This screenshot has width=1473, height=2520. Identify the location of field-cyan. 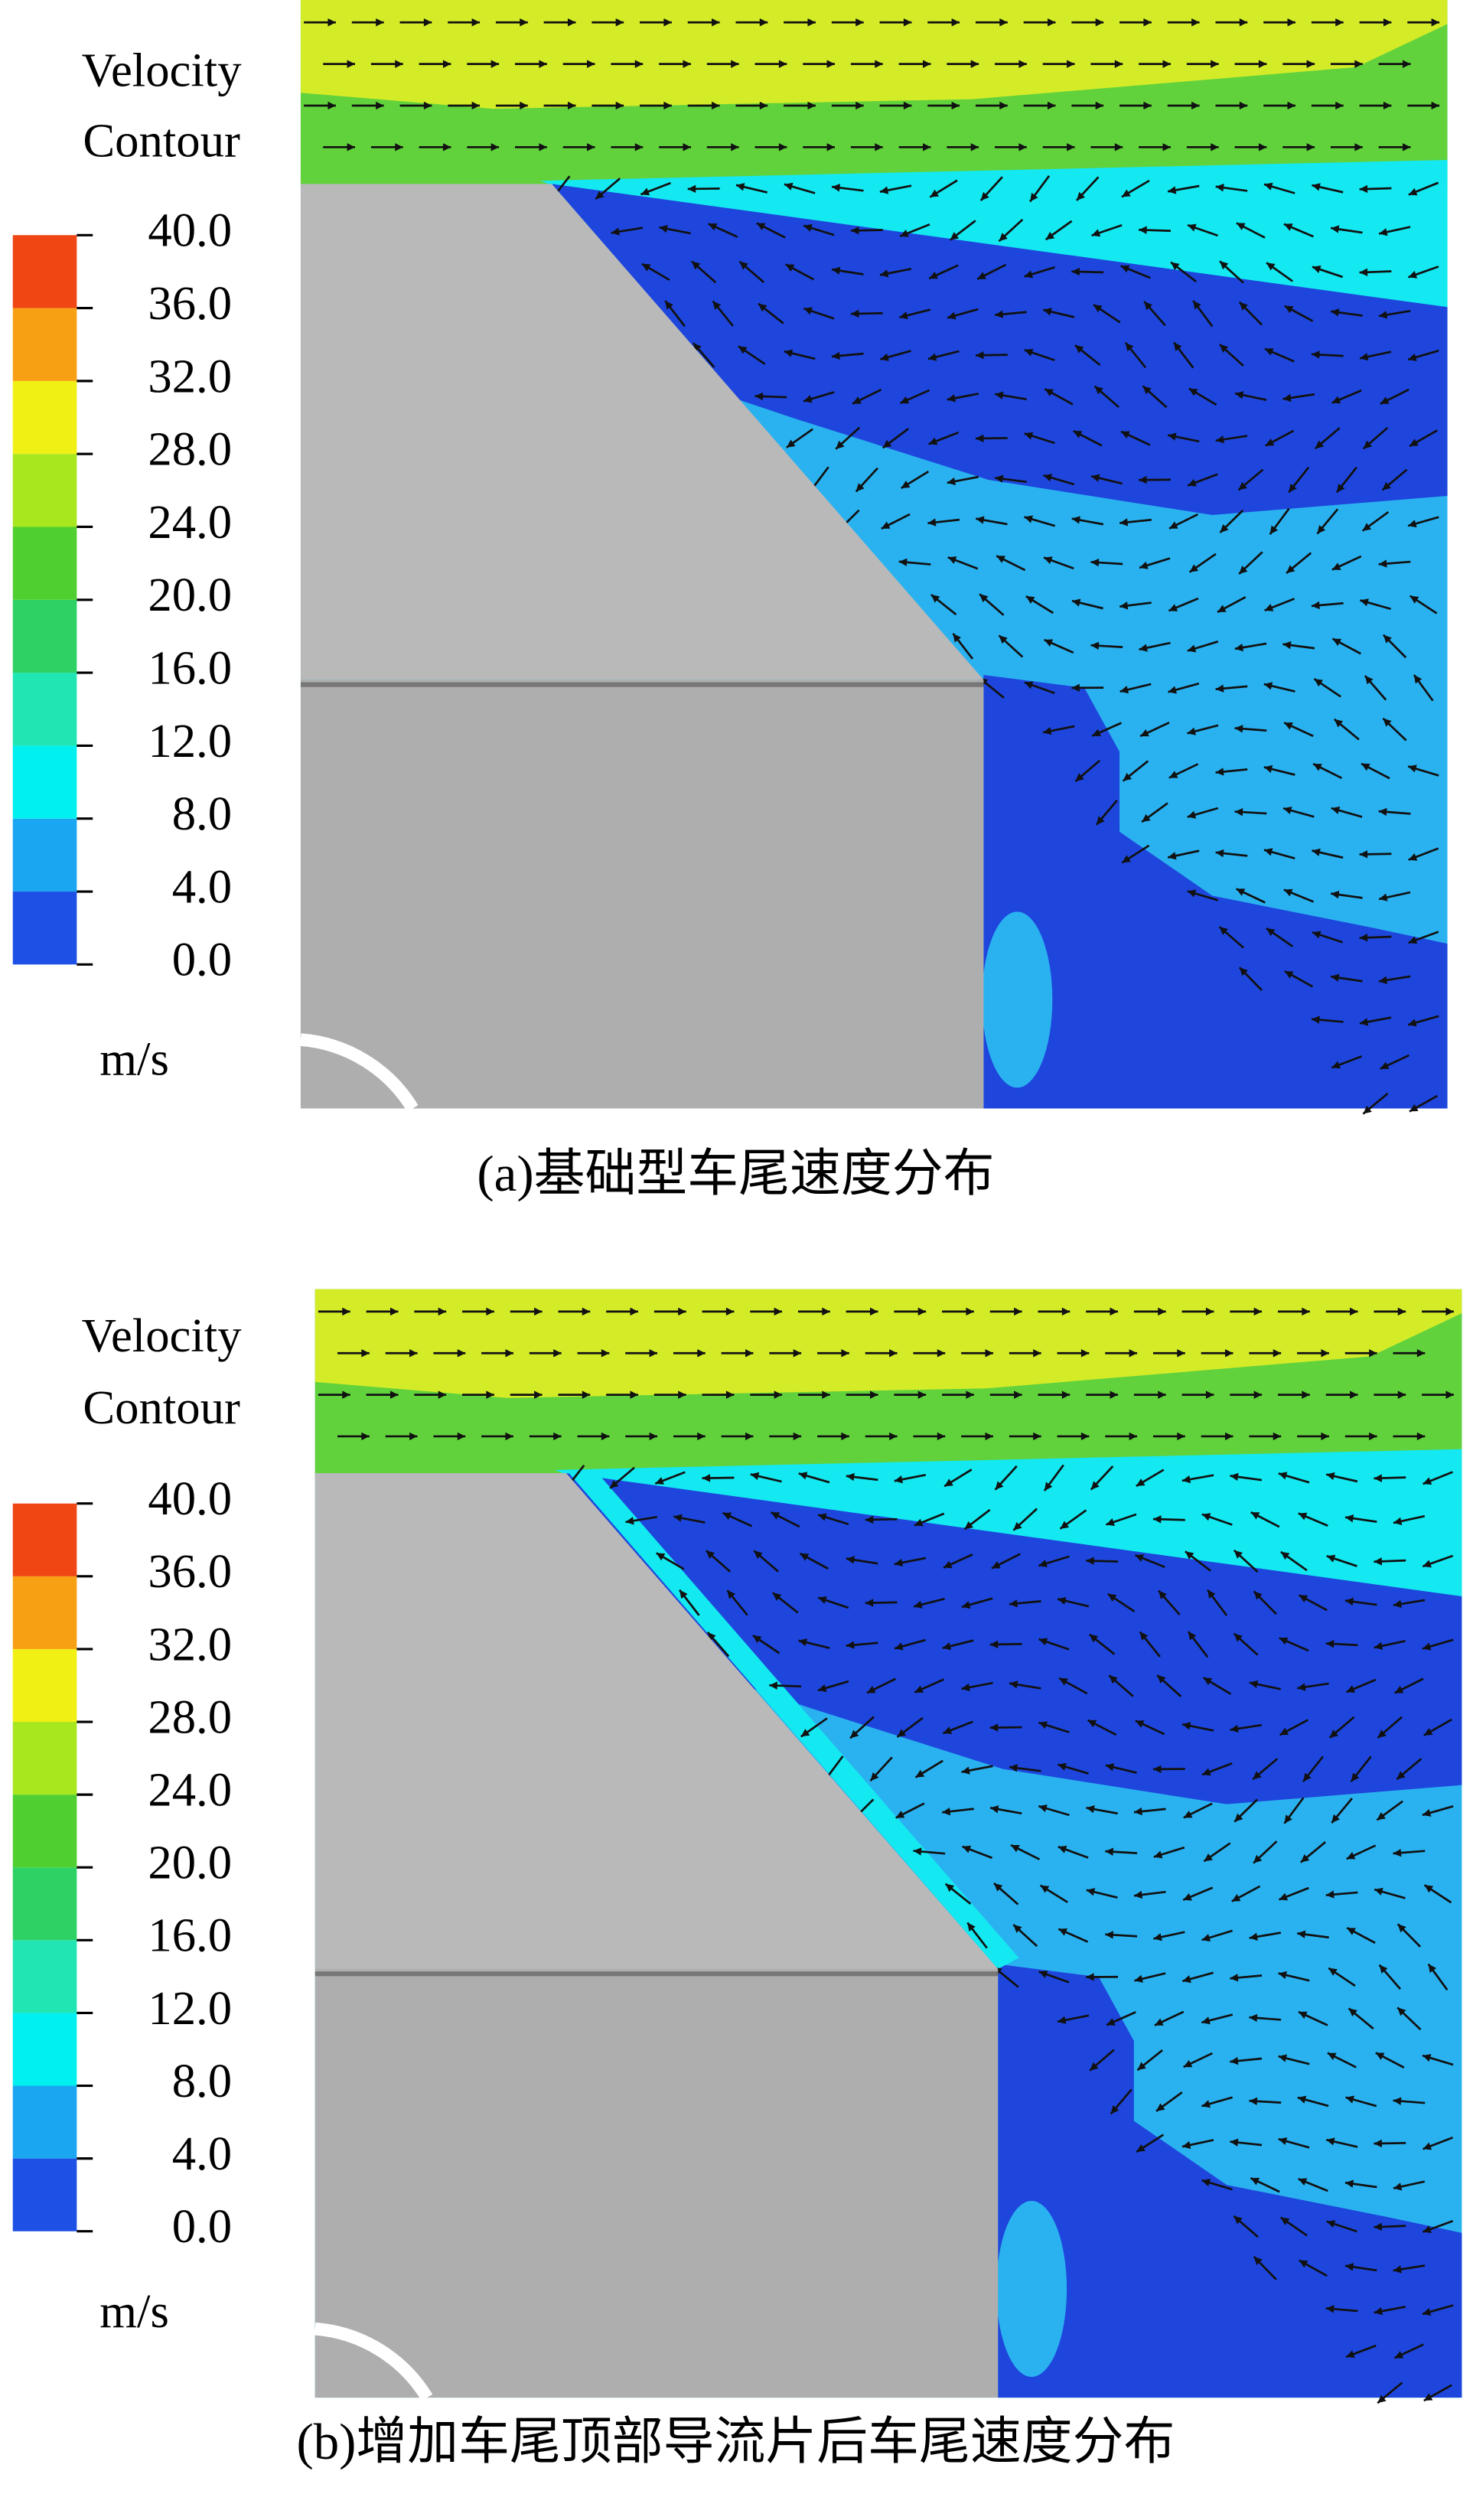
(1008, 1525).